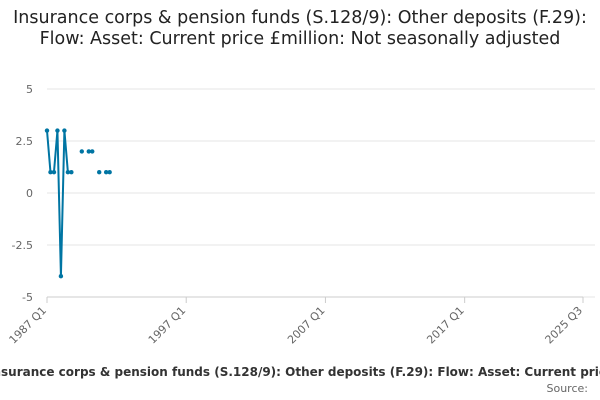 The image size is (600, 400). What do you see at coordinates (22, 245) in the screenshot?
I see `y-tick-label: -2.5` at bounding box center [22, 245].